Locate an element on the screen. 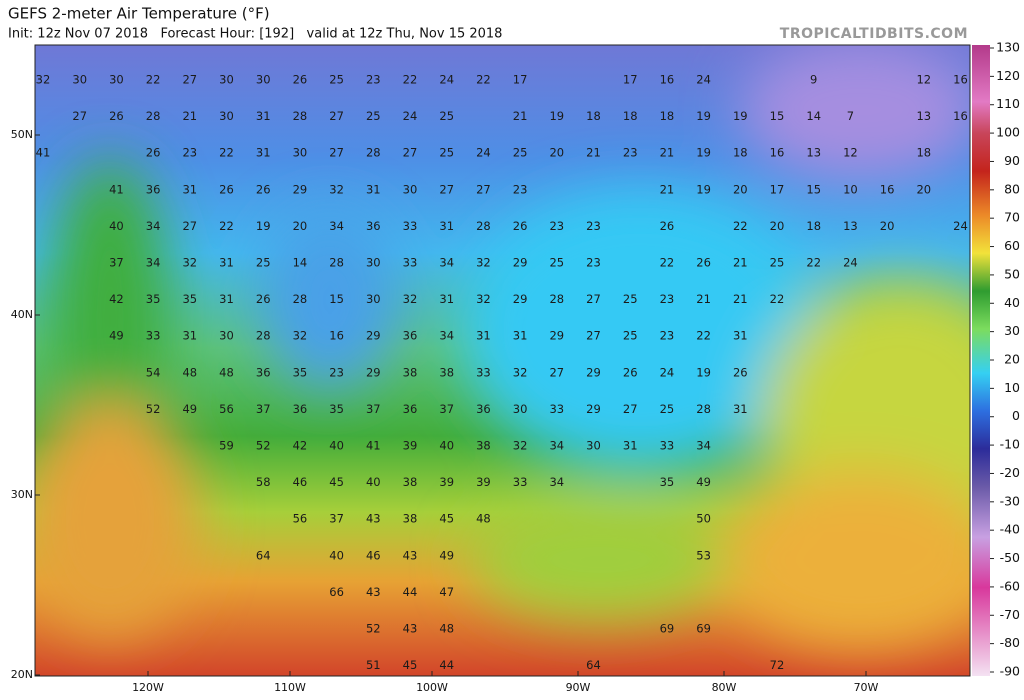 Image resolution: width=1024 pixels, height=700 pixels. colorbar-label: -50 is located at coordinates (1010, 557).